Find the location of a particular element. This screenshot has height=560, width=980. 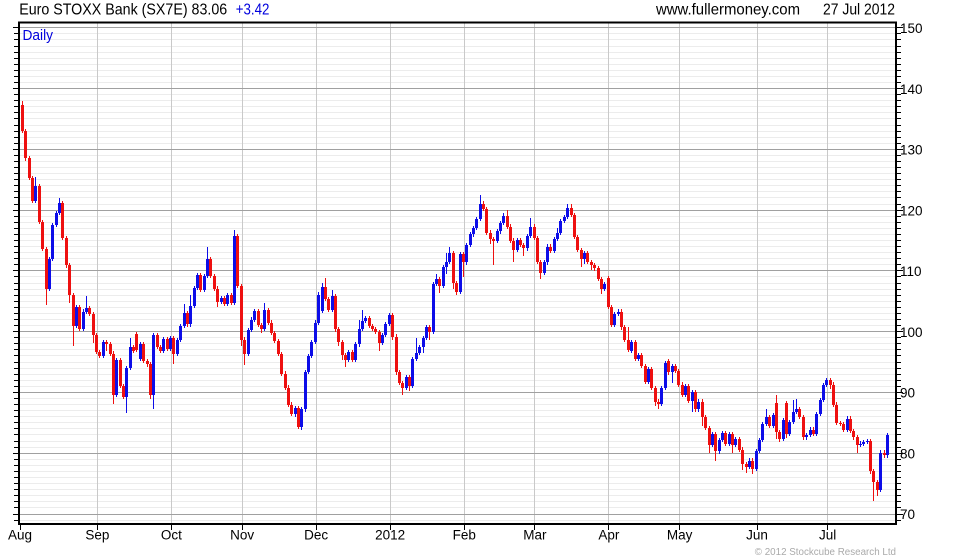

svg-text: Euro STOXX Bank (SX7E) 83.06 is located at coordinates (123, 10).